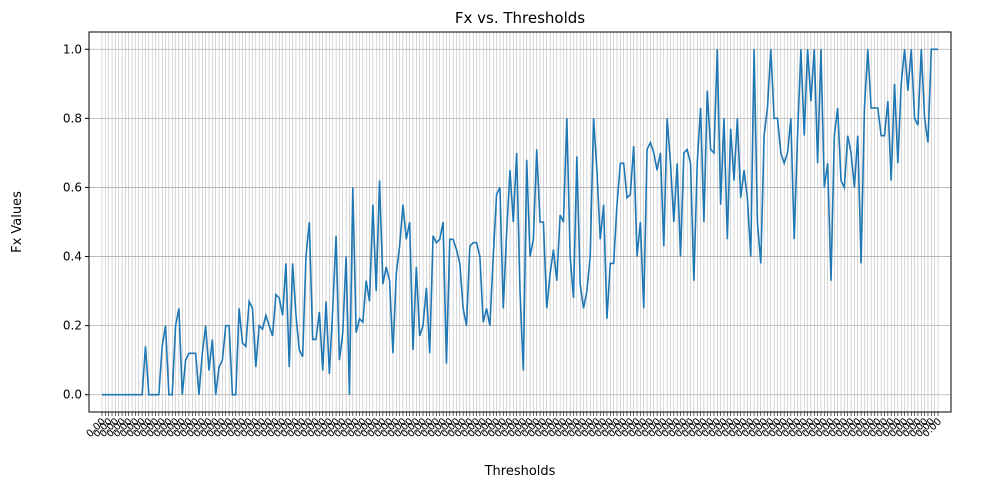  Describe the element at coordinates (17, 222) in the screenshot. I see `y-axis-label: Fx Values` at that location.